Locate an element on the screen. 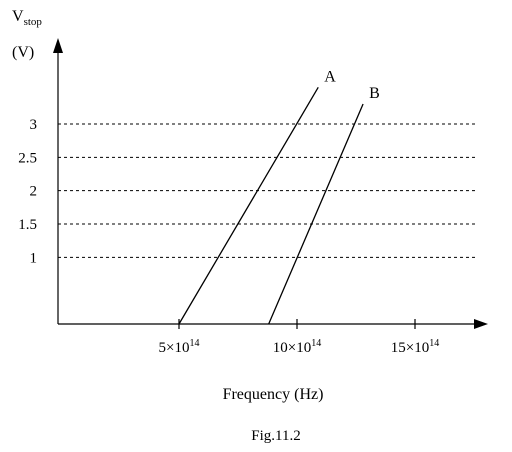 This screenshot has height=452, width=512. y-tick-label: 3 is located at coordinates (34, 125).